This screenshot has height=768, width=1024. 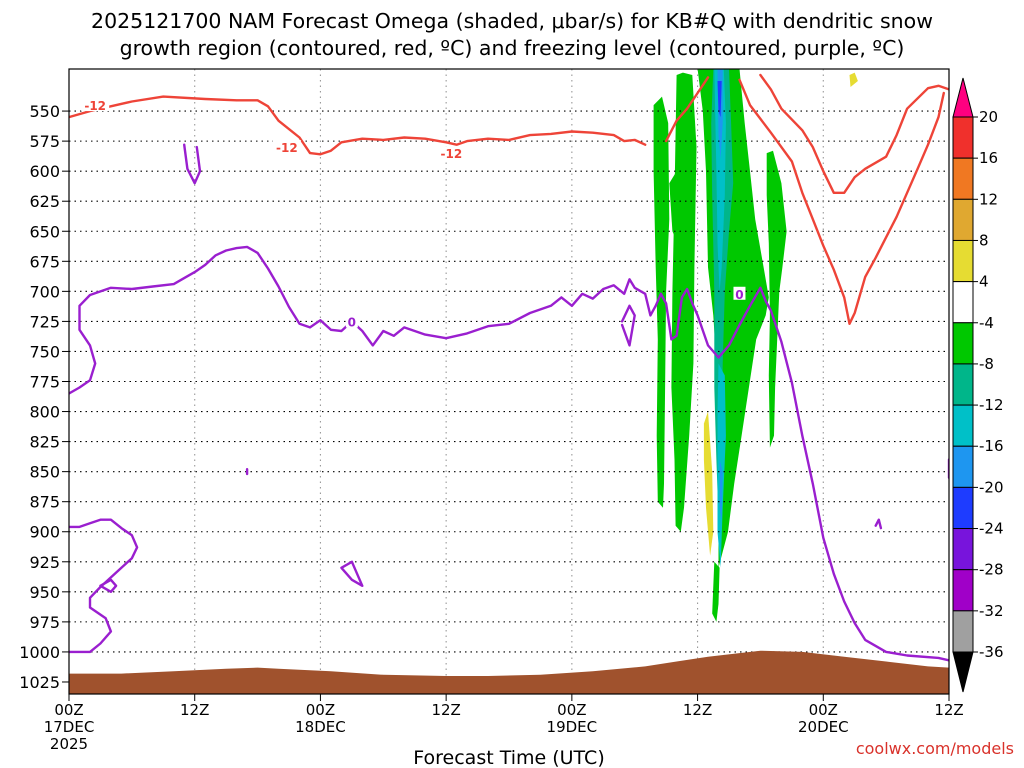 What do you see at coordinates (44, 412) in the screenshot?
I see `y-tick-label-800: 800` at bounding box center [44, 412].